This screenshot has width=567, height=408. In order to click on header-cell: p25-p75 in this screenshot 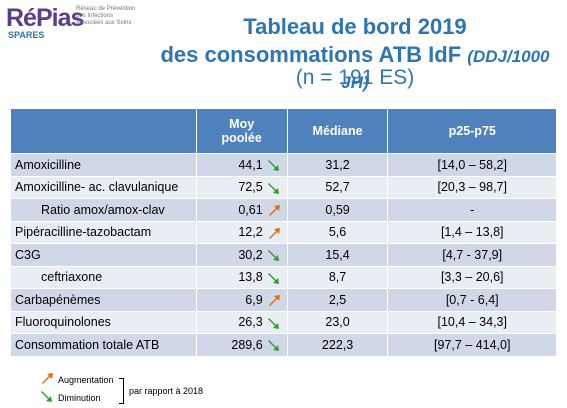, I will do `click(472, 131)`.